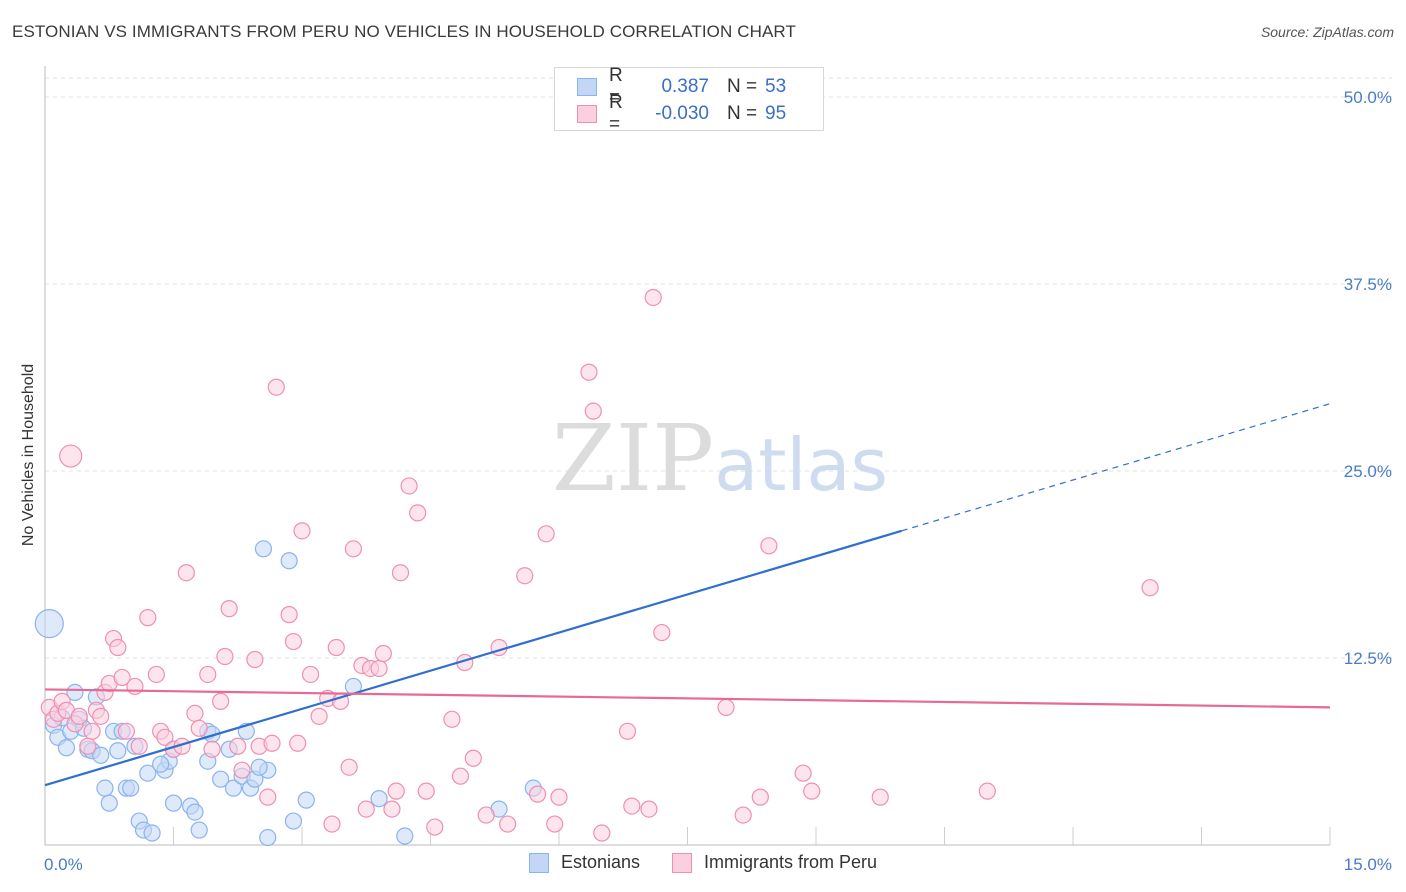 The height and width of the screenshot is (892, 1406). I want to click on legend-item-estonians: Estonians, so click(584, 862).